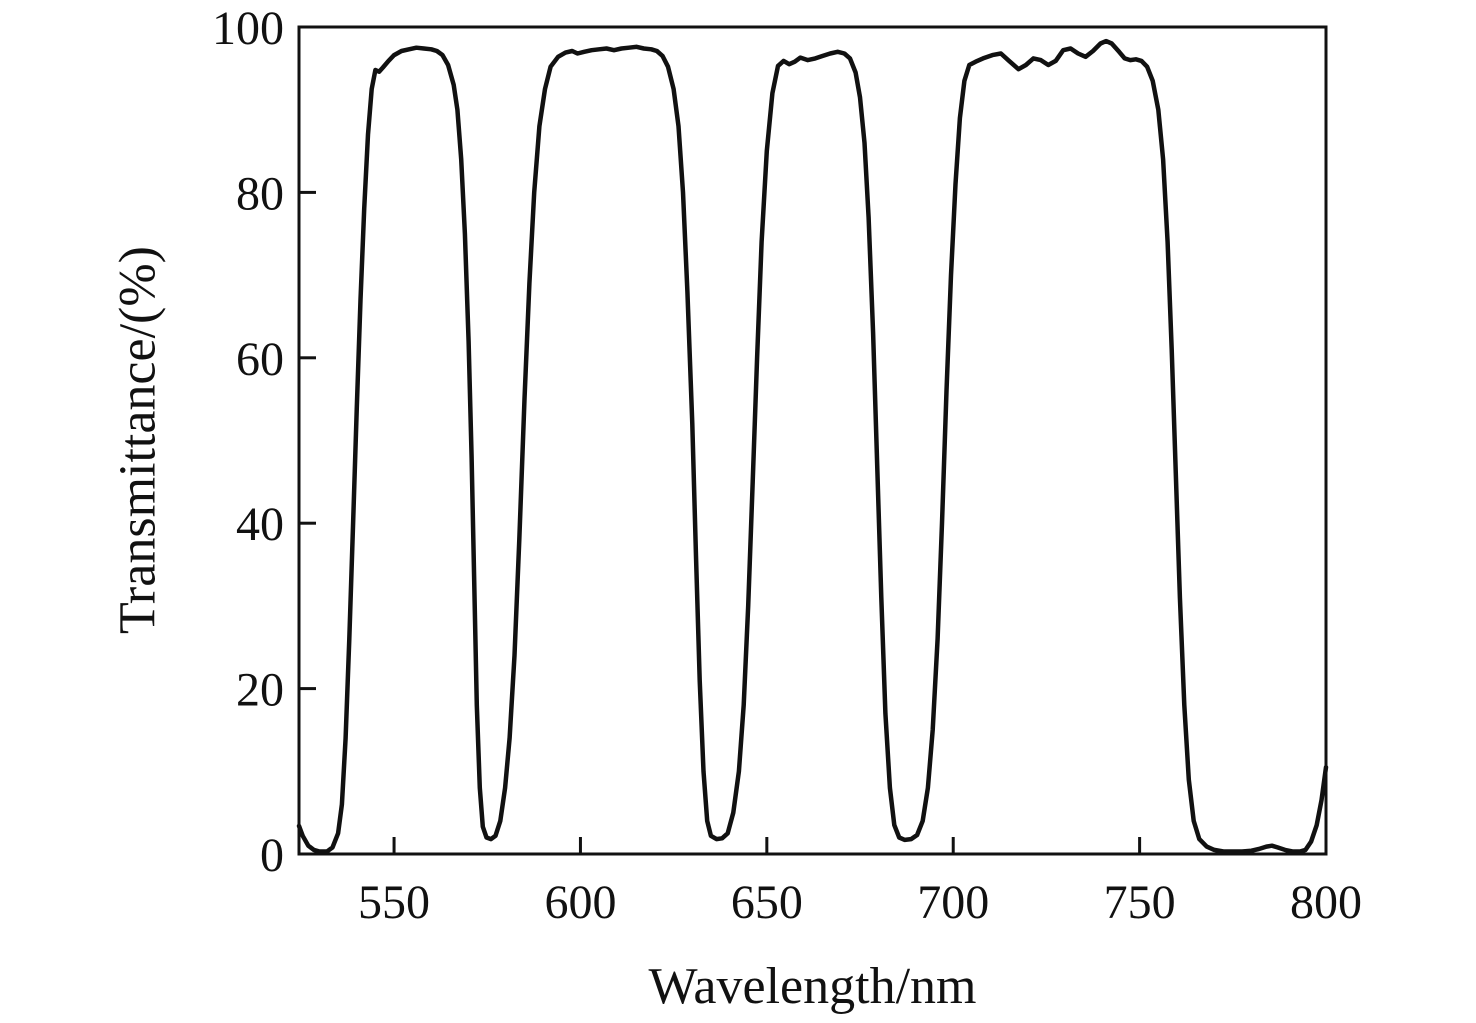 This screenshot has width=1476, height=1023. I want to click on y-tick-label: 80, so click(260, 193).